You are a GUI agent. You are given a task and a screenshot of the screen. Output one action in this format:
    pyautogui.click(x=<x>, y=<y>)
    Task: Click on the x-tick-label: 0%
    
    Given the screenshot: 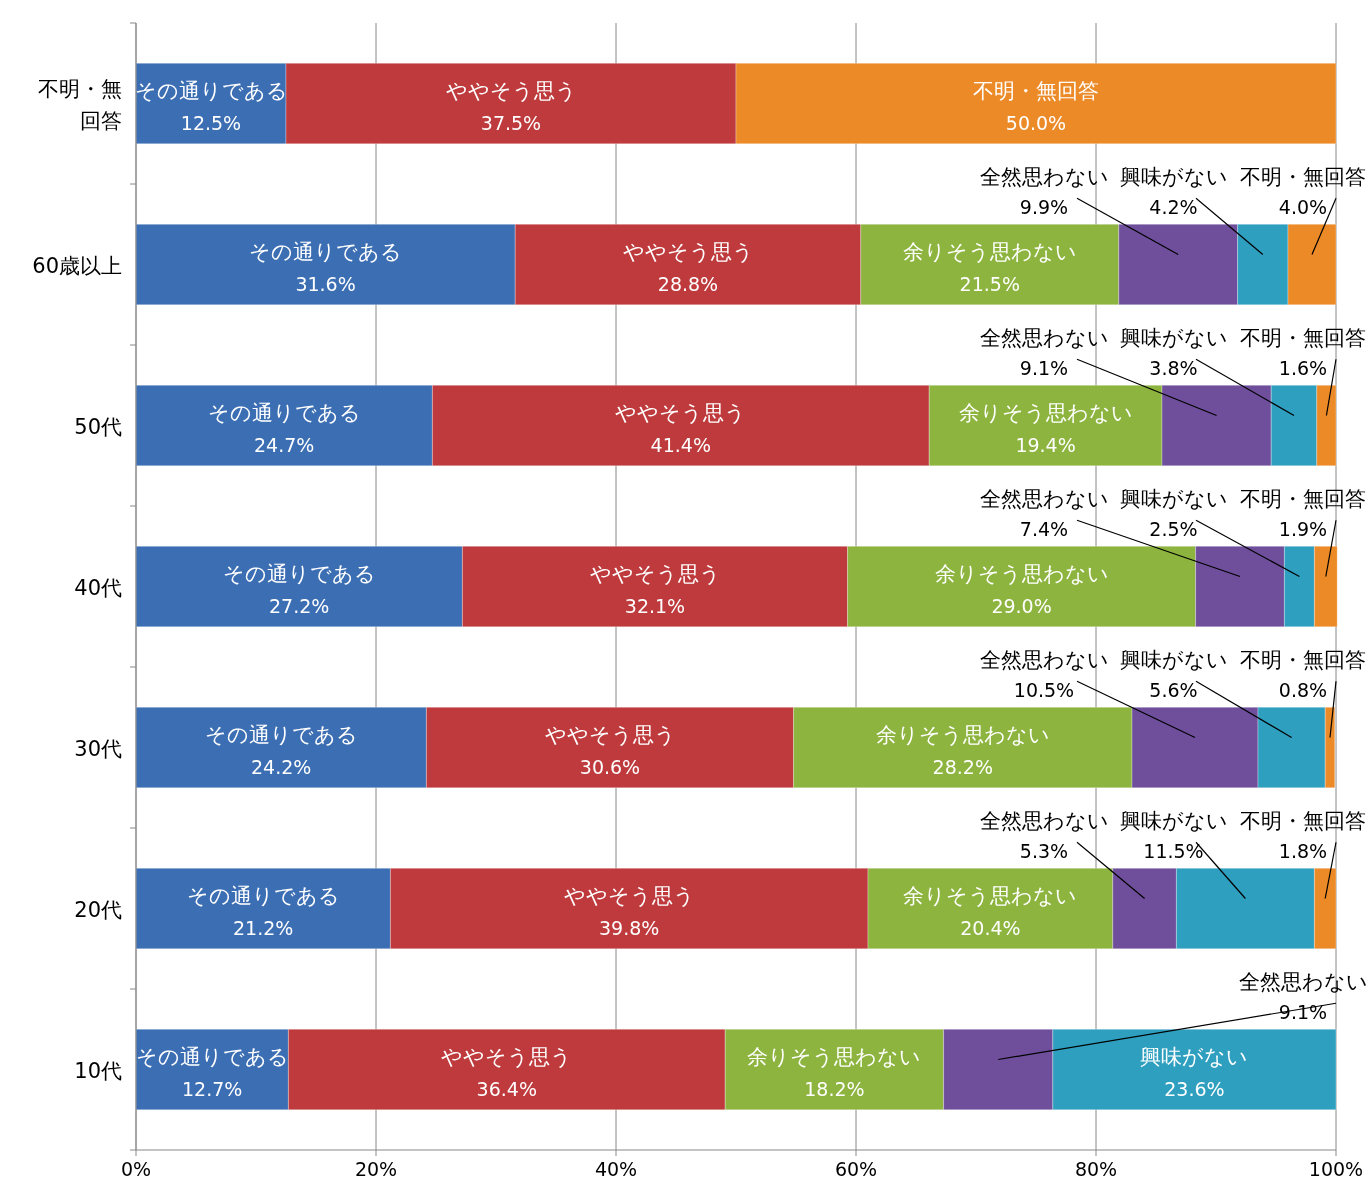 What is the action you would take?
    pyautogui.click(x=136, y=1169)
    